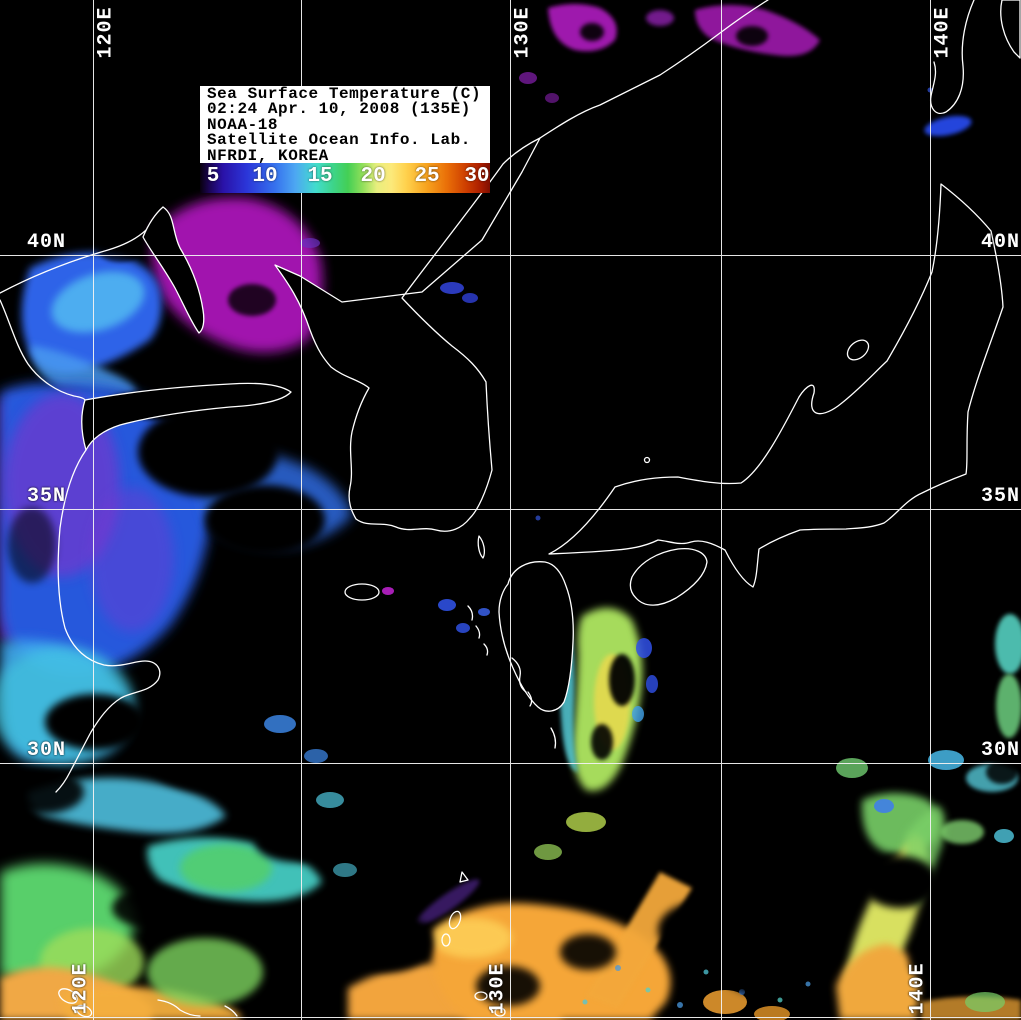 This screenshot has height=1020, width=1021. Describe the element at coordinates (1010, 29) in the screenshot. I see `coastline-hokkaido-corner` at that location.